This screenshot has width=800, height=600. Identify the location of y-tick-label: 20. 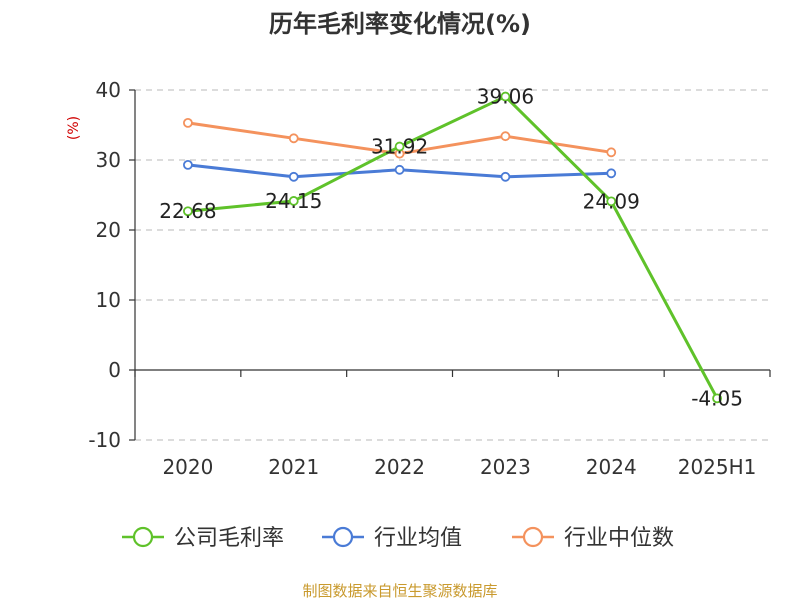
(108, 230).